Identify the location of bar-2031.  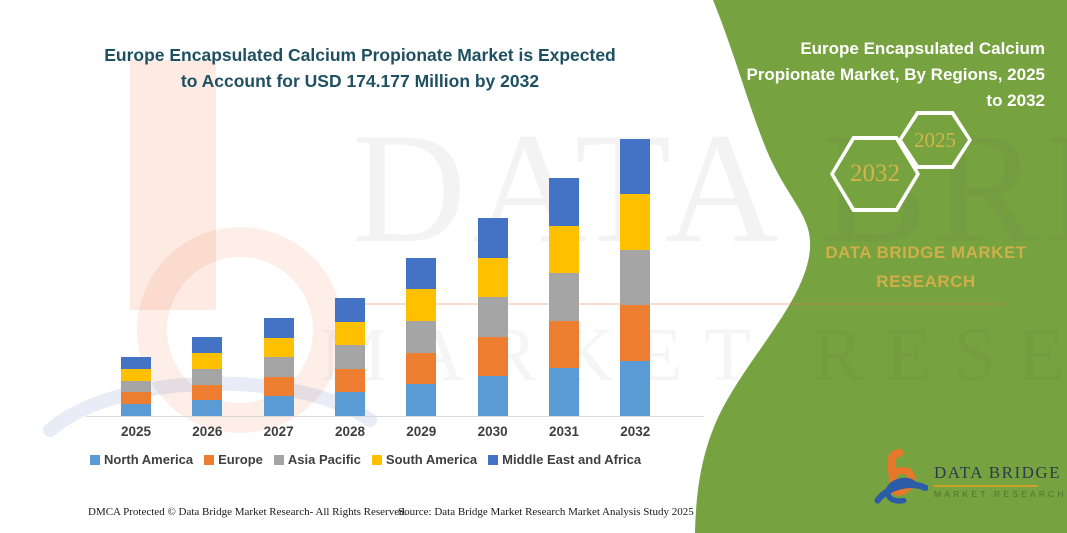
(563, 297).